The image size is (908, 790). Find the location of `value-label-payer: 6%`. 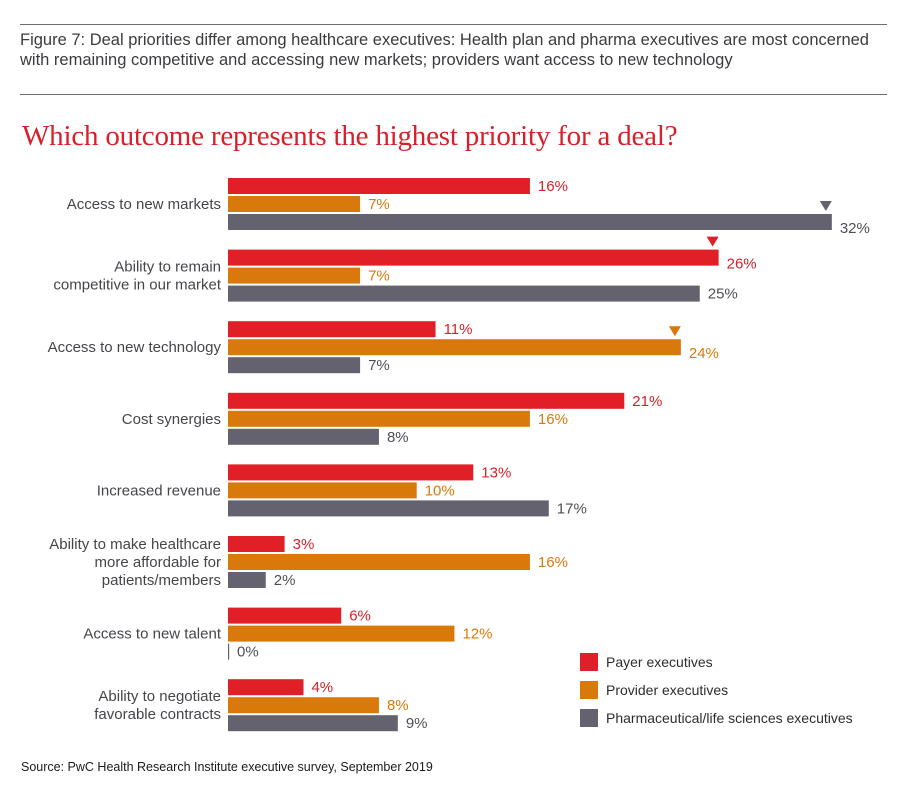

value-label-payer: 6% is located at coordinates (360, 616).